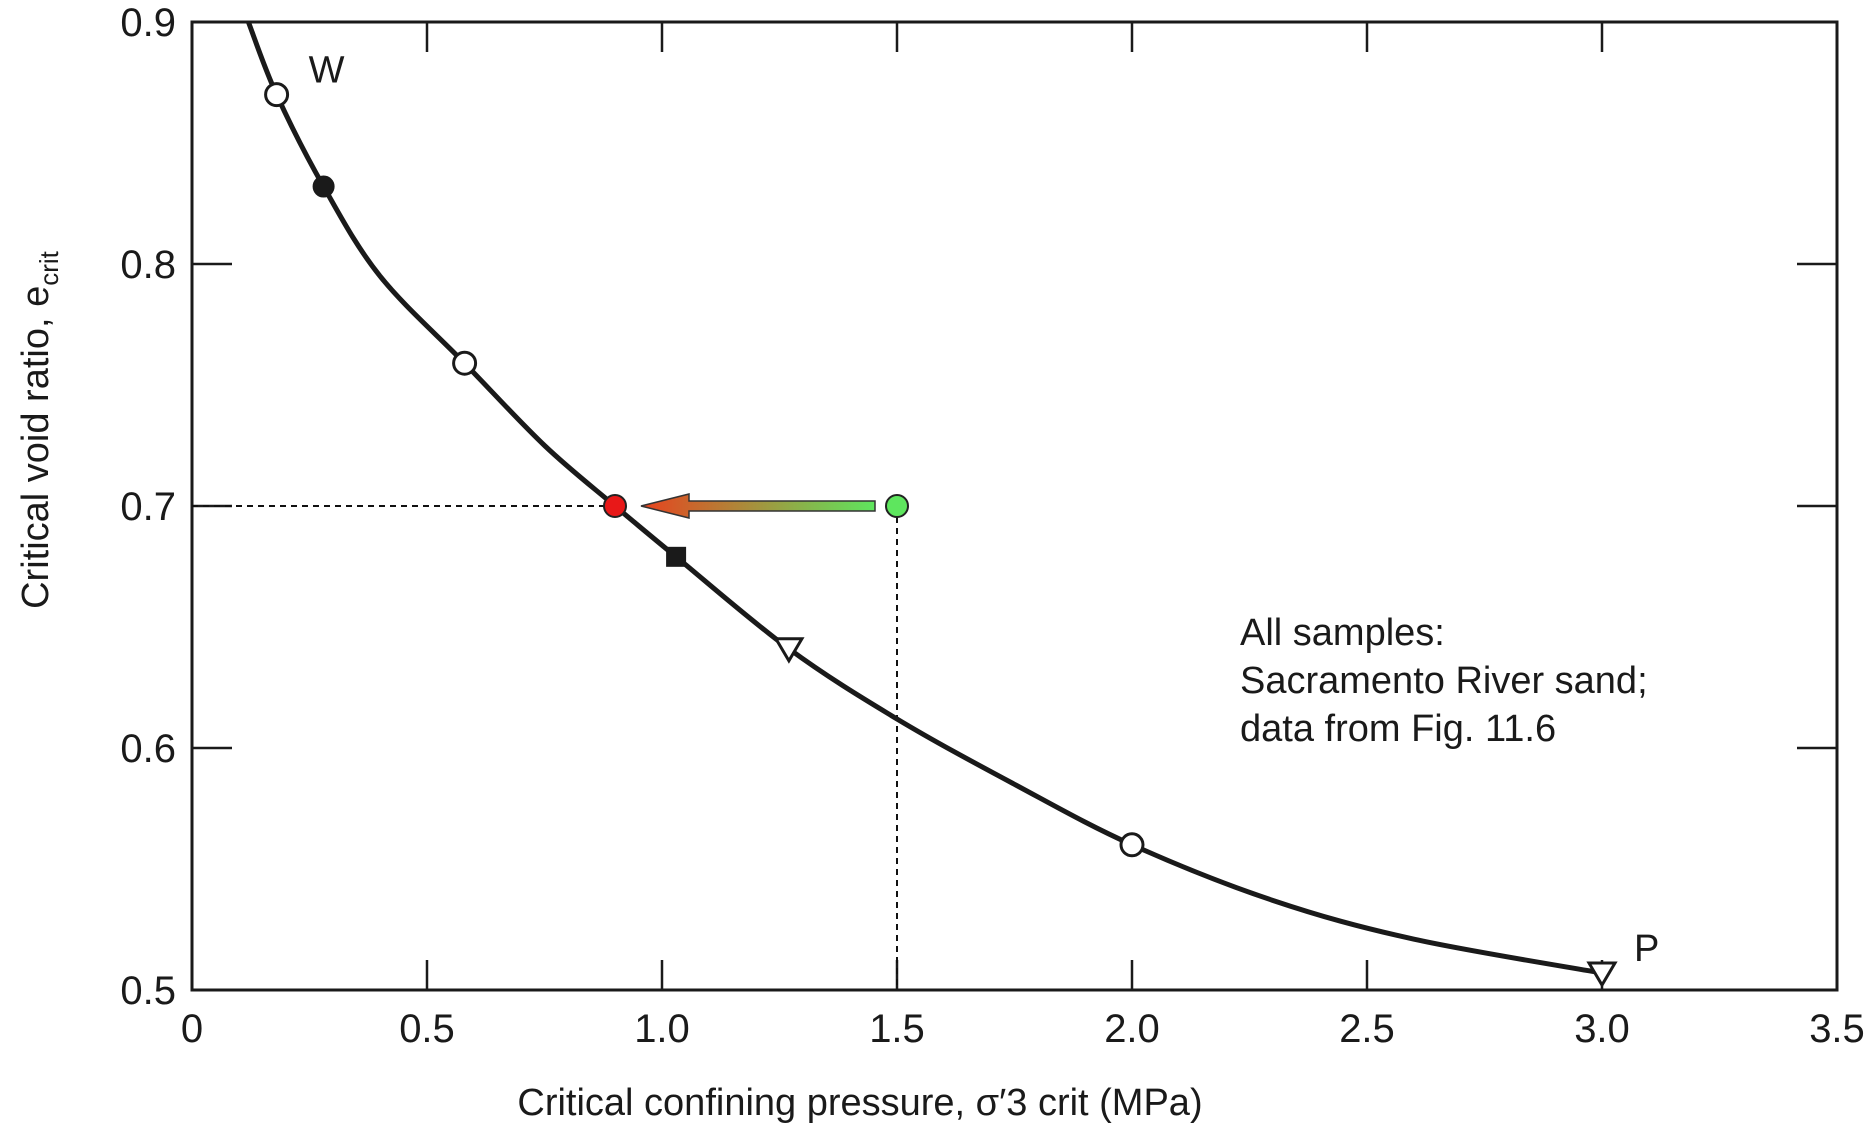  I want to click on arrow, so click(758, 506).